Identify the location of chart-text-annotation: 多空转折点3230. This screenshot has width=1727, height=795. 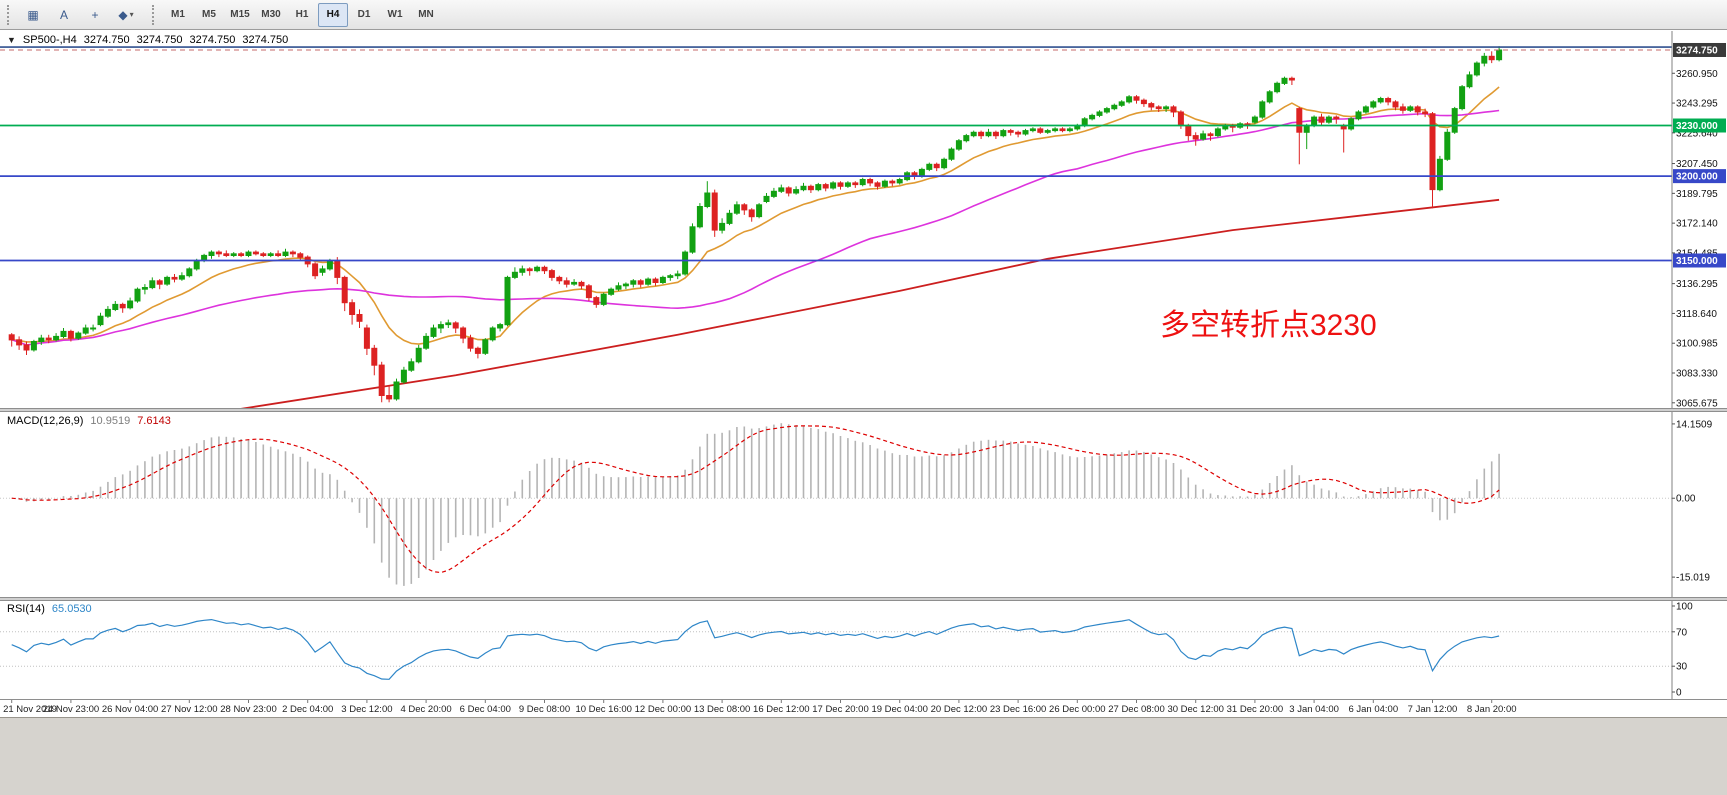
(1268, 325).